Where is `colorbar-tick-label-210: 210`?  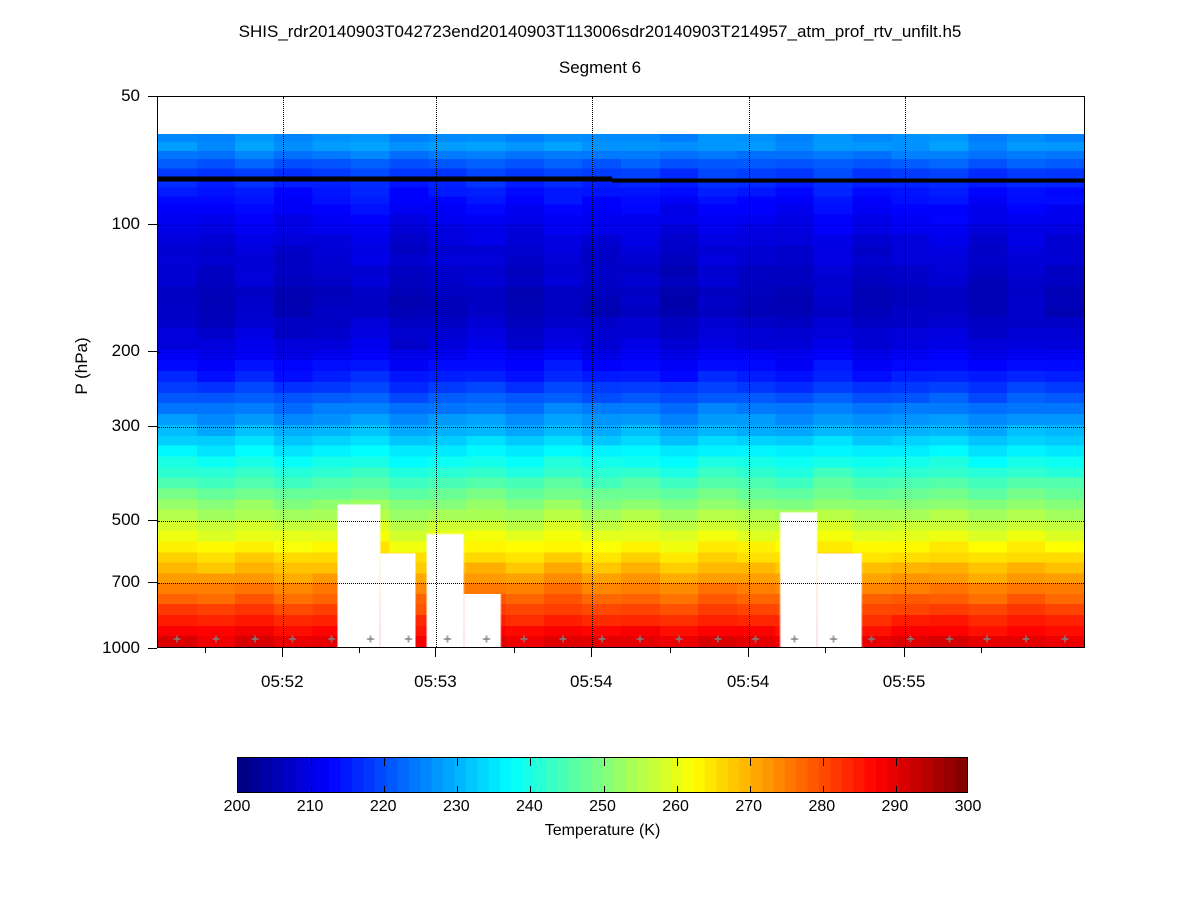 colorbar-tick-label-210: 210 is located at coordinates (310, 806).